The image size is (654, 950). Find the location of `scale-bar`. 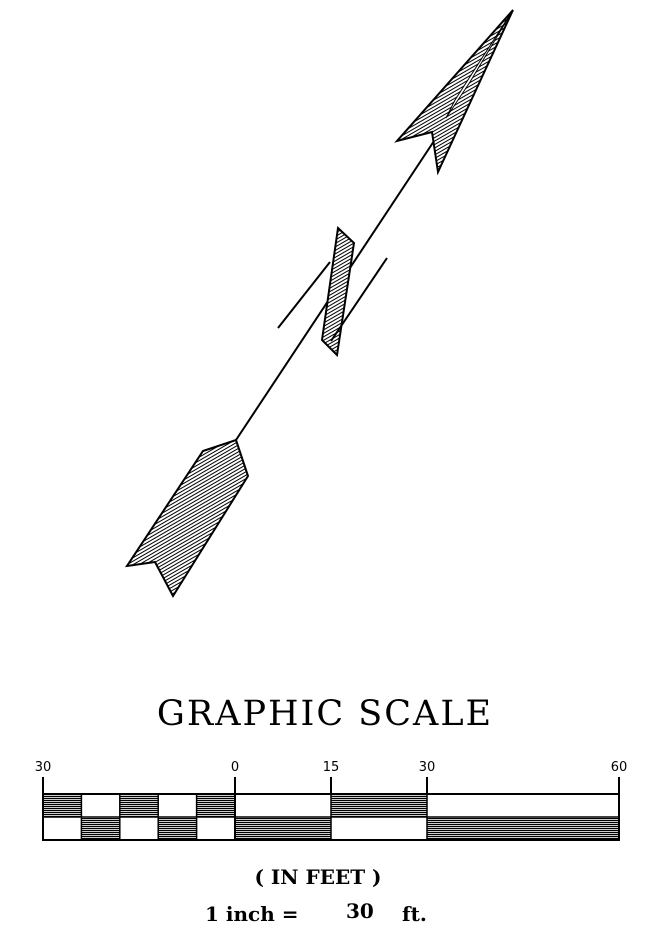

scale-bar is located at coordinates (331, 809).